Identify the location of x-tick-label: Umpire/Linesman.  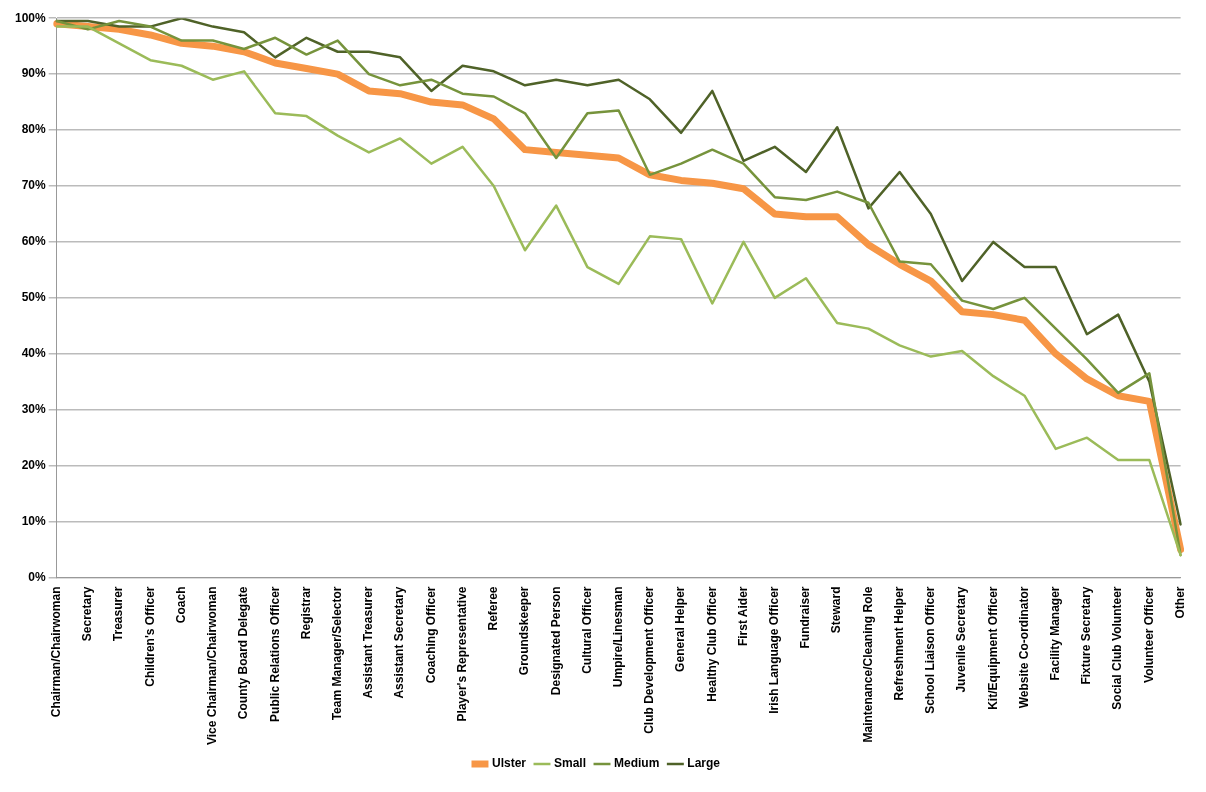
(617, 637).